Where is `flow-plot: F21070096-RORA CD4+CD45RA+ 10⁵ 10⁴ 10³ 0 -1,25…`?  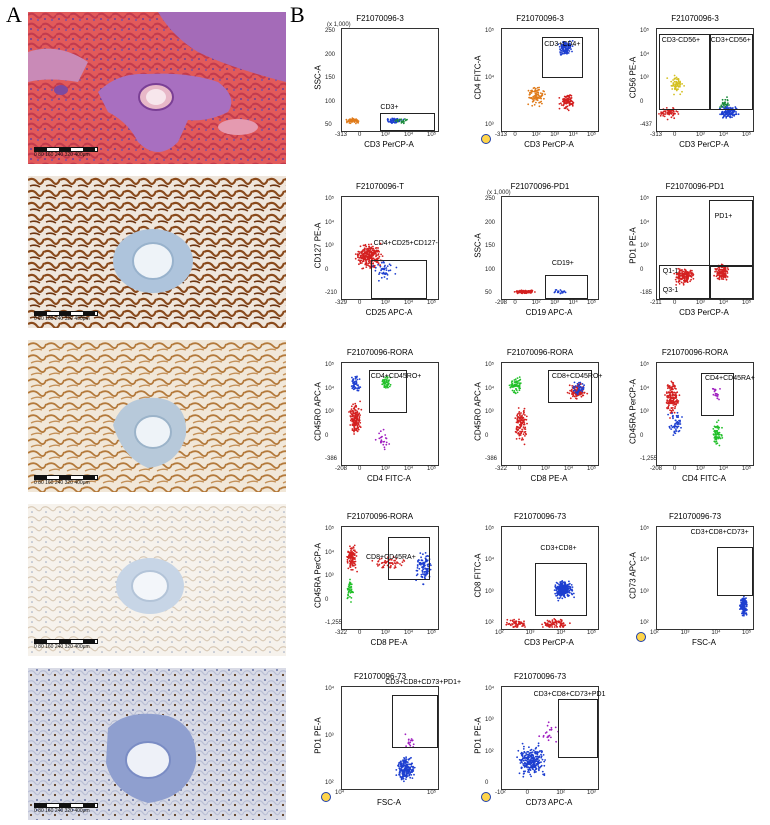 flow-plot: F21070096-RORA CD4+CD45RA+ 10⁵ 10⁴ 10³ 0 -1,25… is located at coordinates (695, 423).